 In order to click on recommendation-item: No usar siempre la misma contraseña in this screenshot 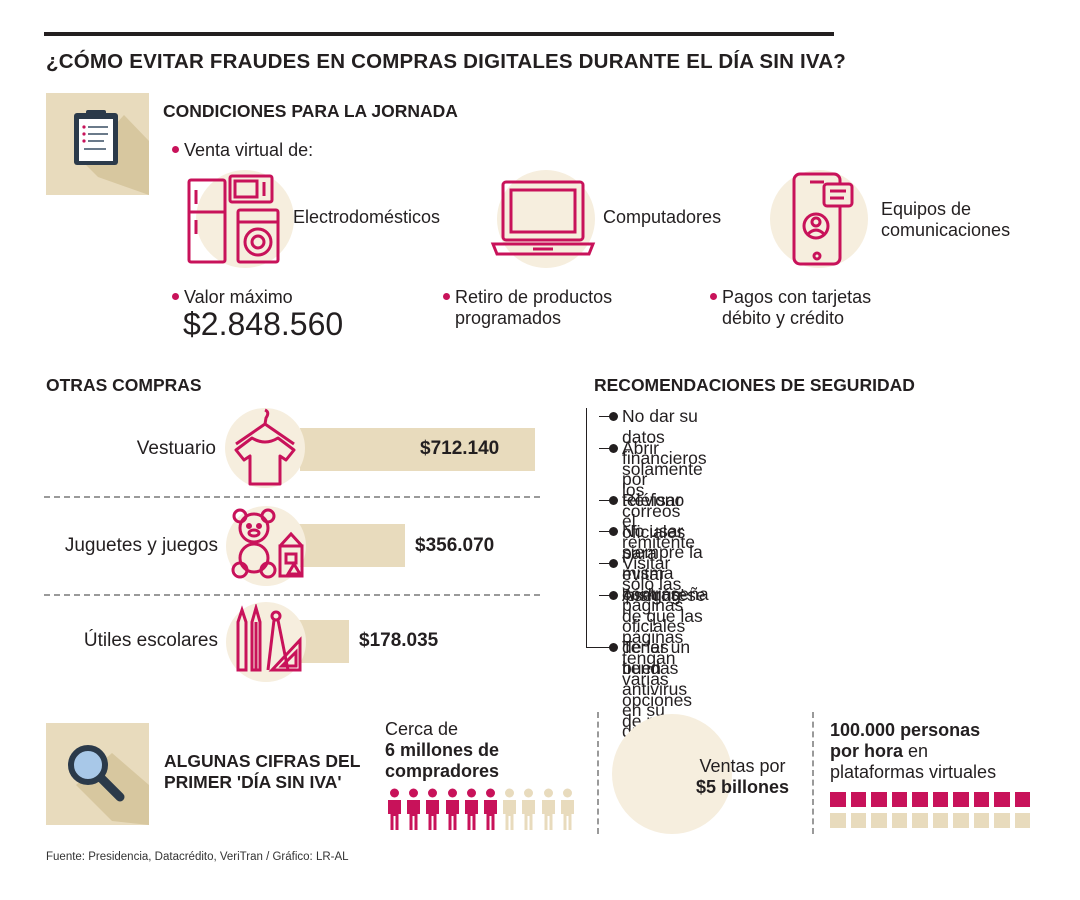, I will do `click(654, 563)`.